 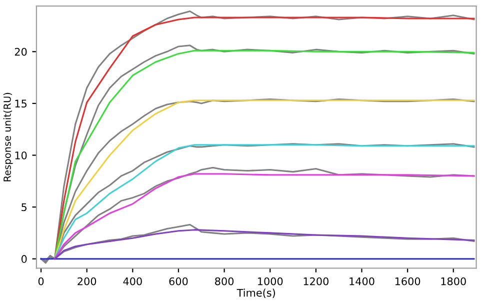 I want to click on y-tick-label: 10, so click(x=21, y=155).